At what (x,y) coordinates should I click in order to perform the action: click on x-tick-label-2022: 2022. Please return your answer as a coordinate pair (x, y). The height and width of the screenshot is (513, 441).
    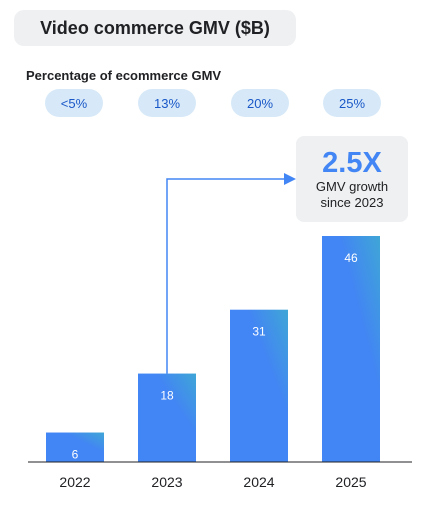
    Looking at the image, I should click on (74, 482).